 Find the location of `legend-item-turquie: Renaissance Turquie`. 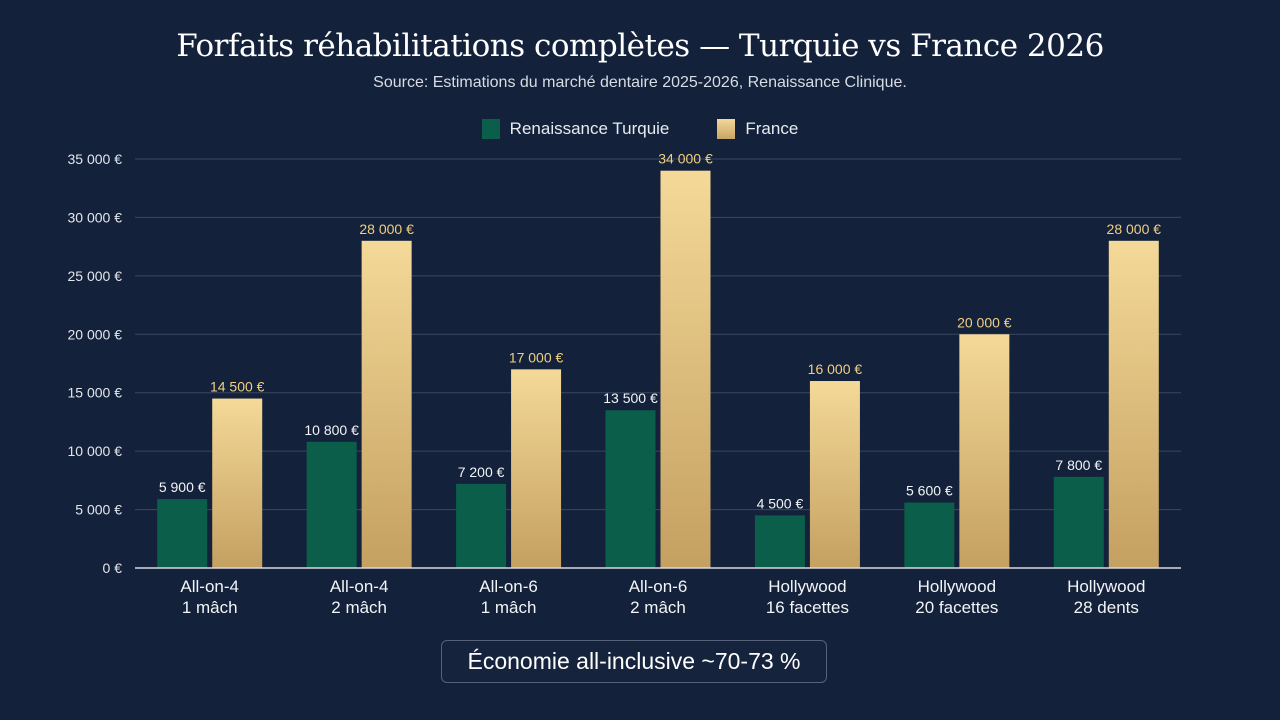

legend-item-turquie: Renaissance Turquie is located at coordinates (575, 129).